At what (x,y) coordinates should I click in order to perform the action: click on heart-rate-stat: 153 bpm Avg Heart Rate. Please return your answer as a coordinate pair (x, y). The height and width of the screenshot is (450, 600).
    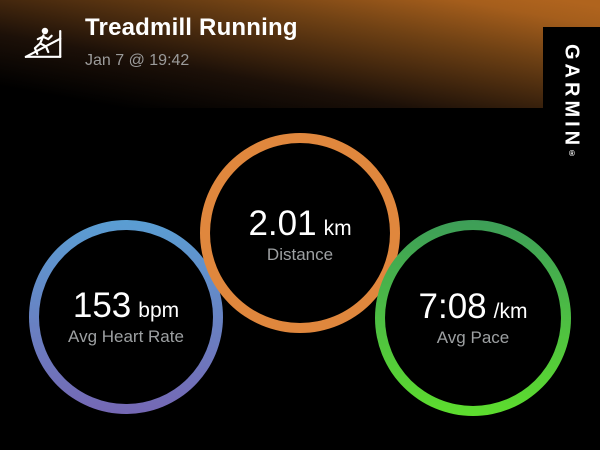
    Looking at the image, I should click on (126, 317).